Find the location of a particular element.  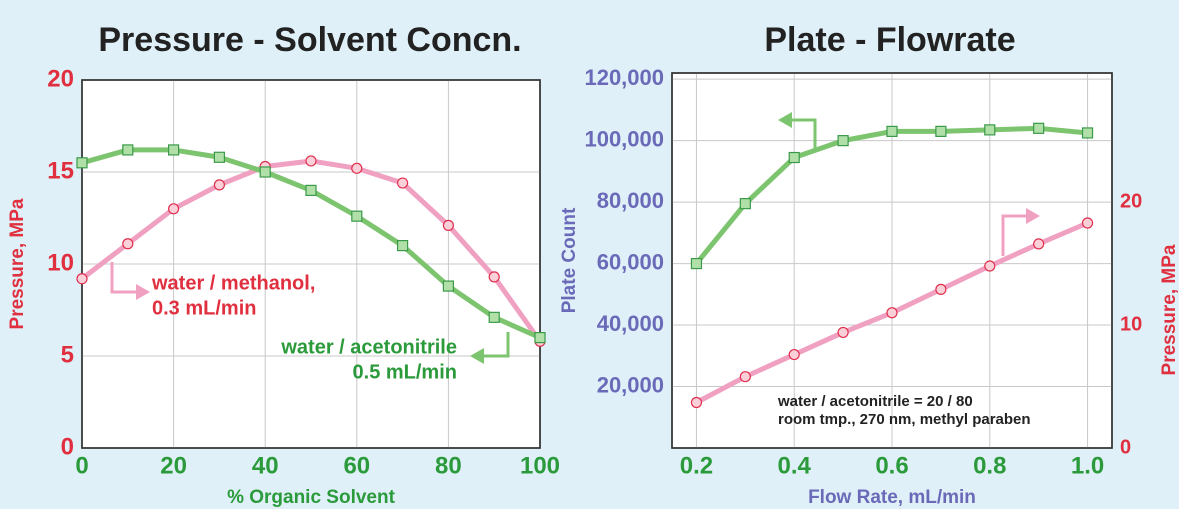

y-tick-label: 20 is located at coordinates (60, 78).